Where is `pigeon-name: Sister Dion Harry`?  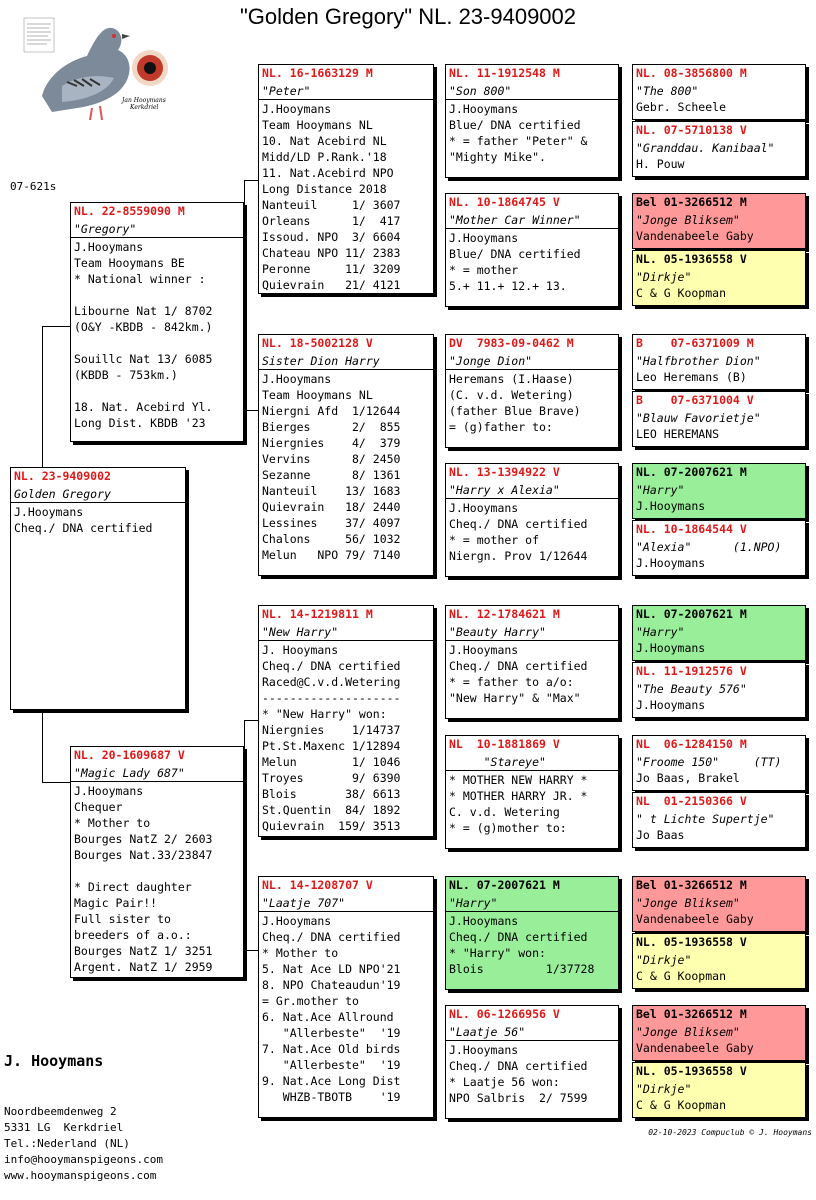 pigeon-name: Sister Dion Harry is located at coordinates (346, 361).